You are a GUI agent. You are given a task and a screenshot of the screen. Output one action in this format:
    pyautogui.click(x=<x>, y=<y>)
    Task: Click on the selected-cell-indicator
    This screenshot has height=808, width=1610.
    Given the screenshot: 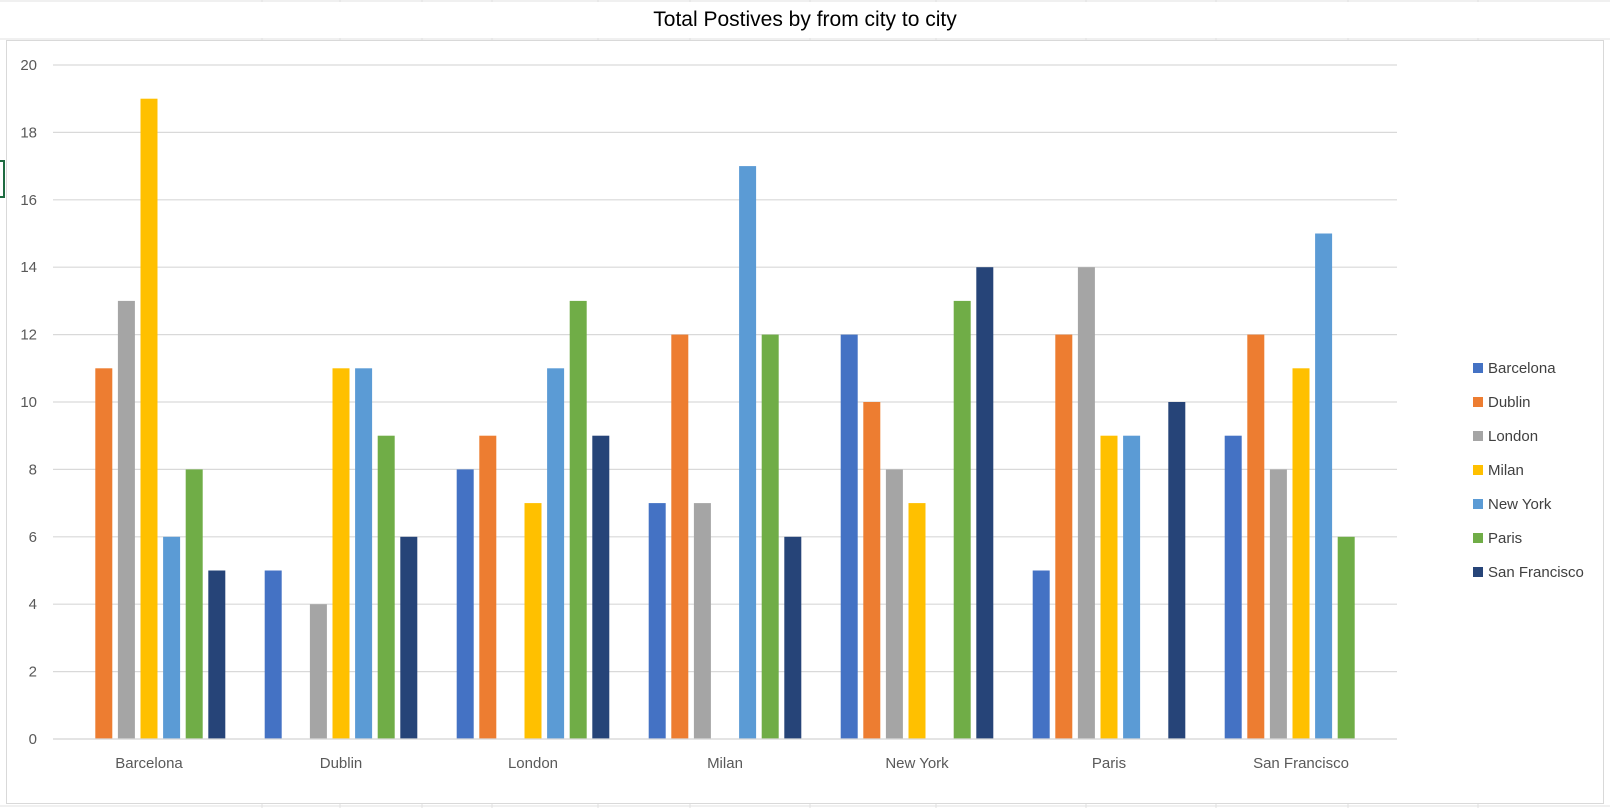 What is the action you would take?
    pyautogui.click(x=2, y=179)
    